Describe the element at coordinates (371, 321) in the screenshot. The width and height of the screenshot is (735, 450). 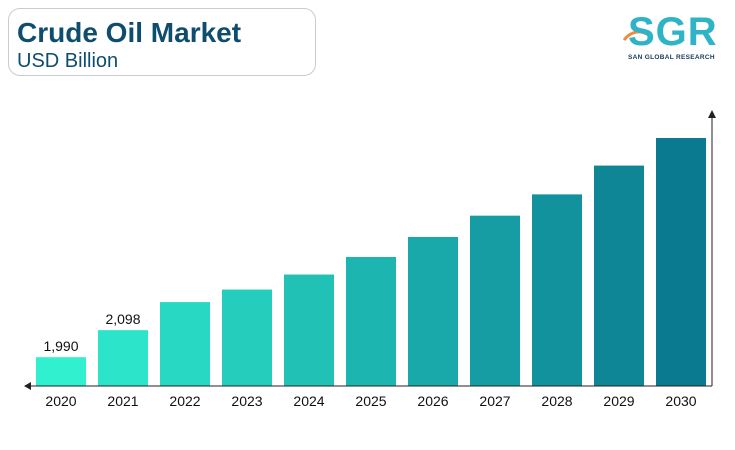
I see `bar-2025` at that location.